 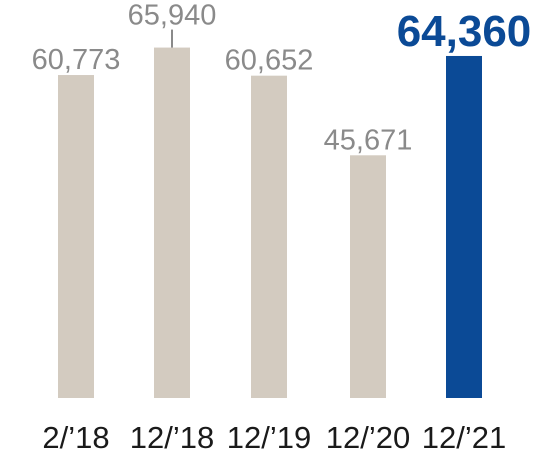 What do you see at coordinates (464, 437) in the screenshot?
I see `category-label-4: 12/’21` at bounding box center [464, 437].